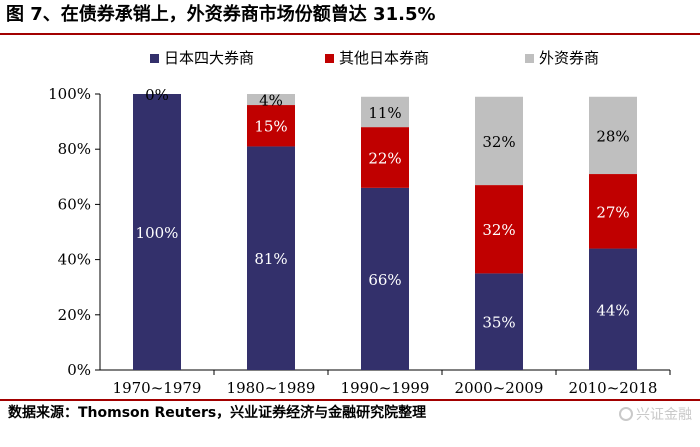 Image resolution: width=700 pixels, height=447 pixels. What do you see at coordinates (384, 58) in the screenshot?
I see `legend-label-2: 其他日本券商` at bounding box center [384, 58].